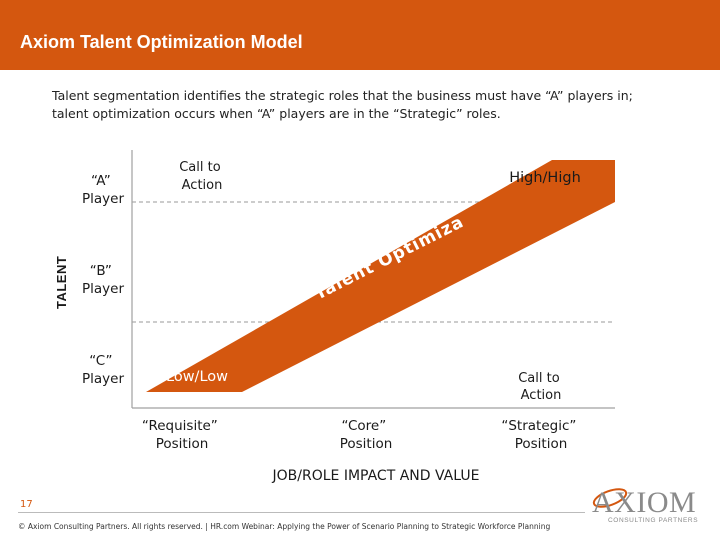  I want to click on page-number: 17, so click(26, 504).